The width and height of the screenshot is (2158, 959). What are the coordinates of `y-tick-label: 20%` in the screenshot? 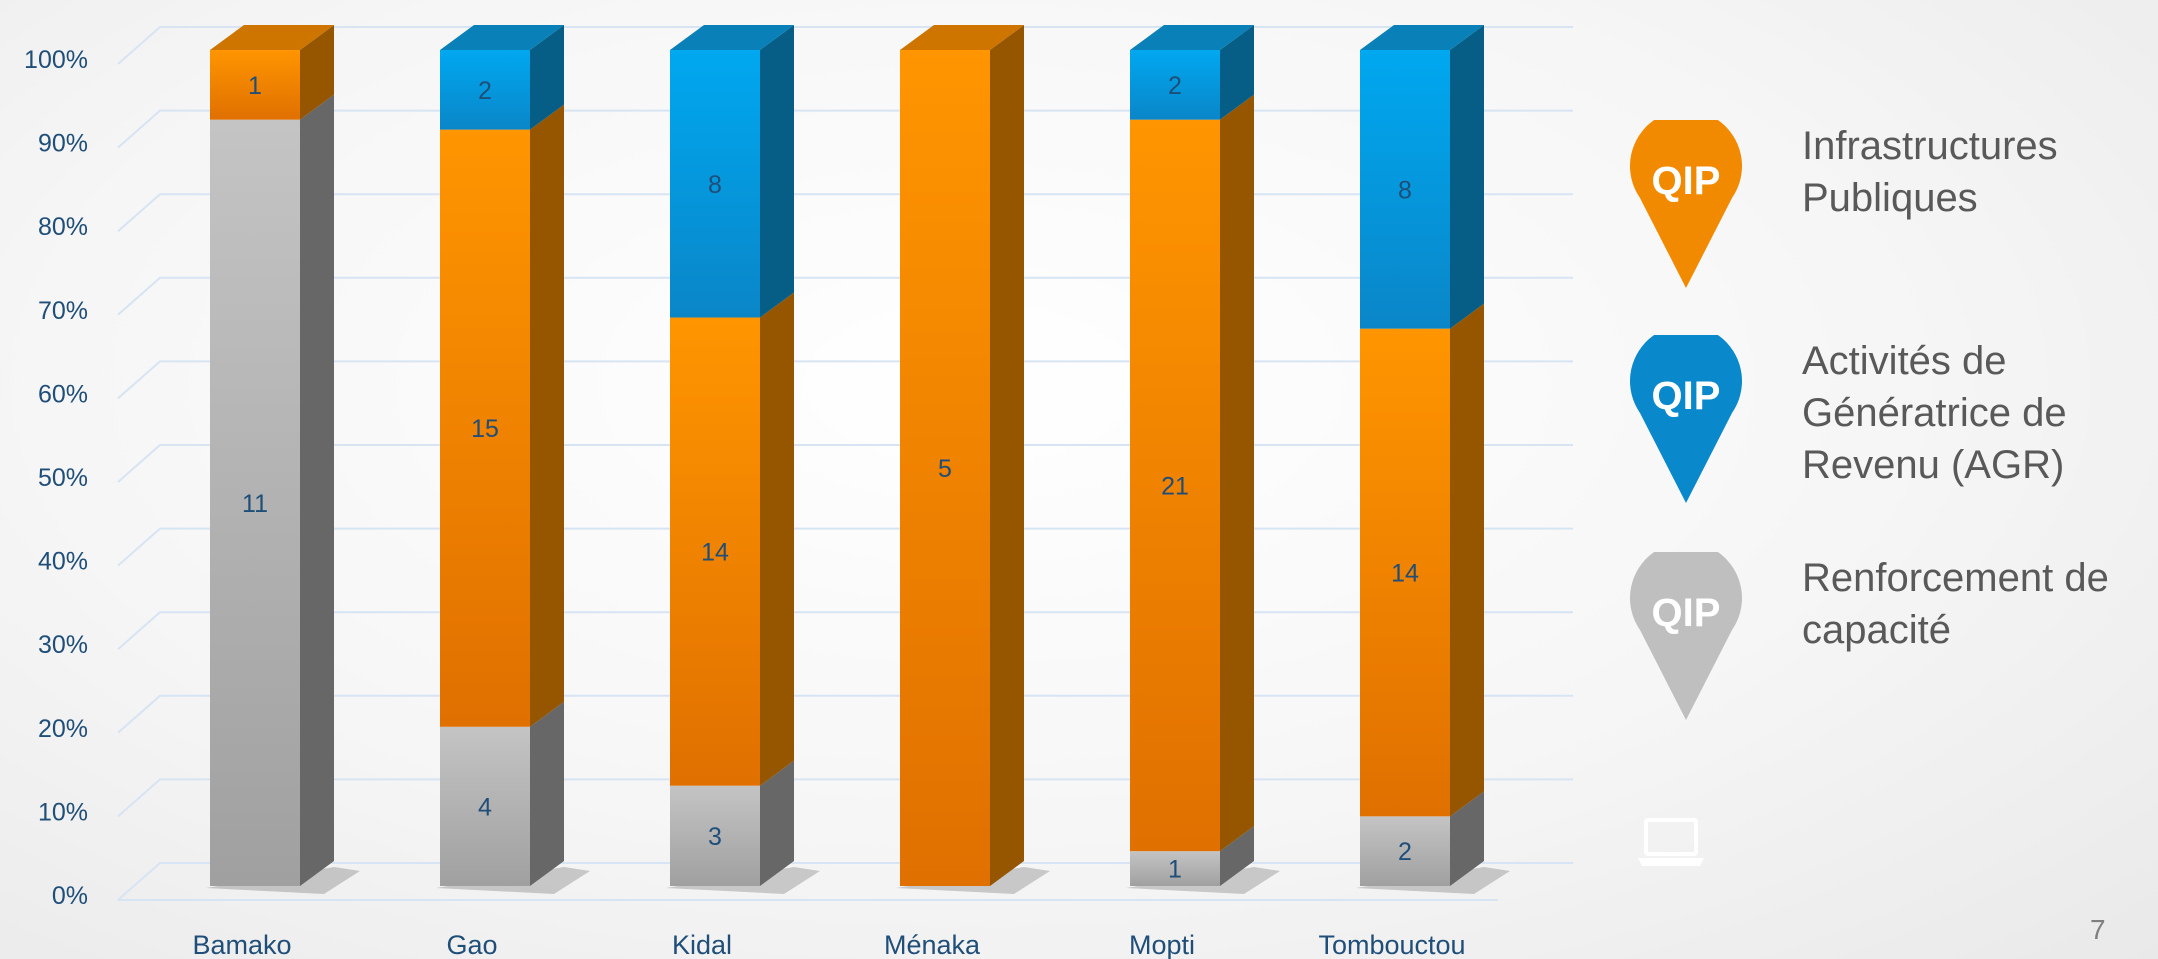 It's located at (63, 729).